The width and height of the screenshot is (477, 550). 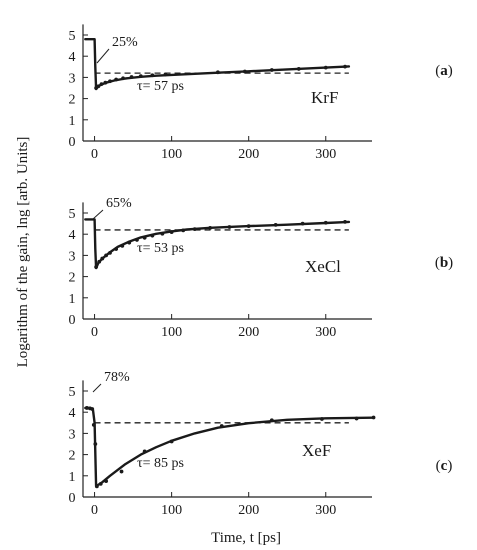 I want to click on panel-label: (b), so click(x=444, y=263).